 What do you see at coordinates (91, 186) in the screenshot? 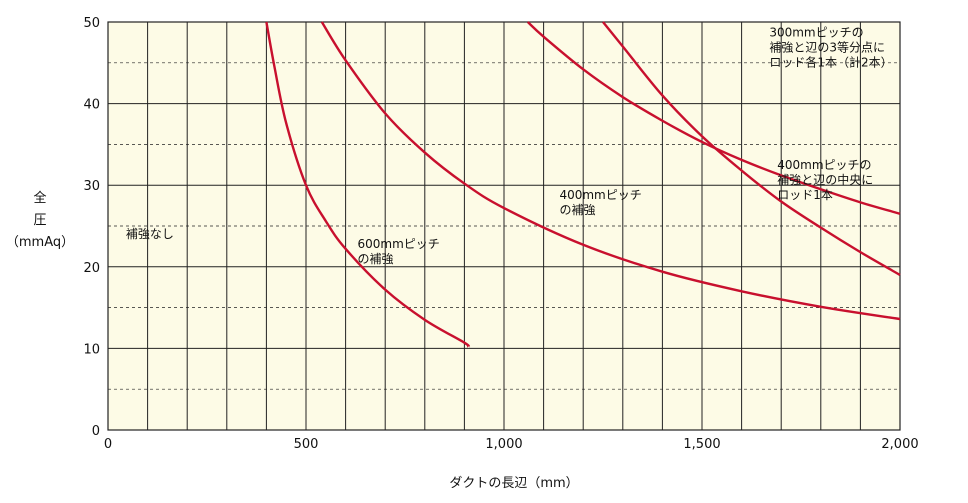
I see `y-tick-label: 30` at bounding box center [91, 186].